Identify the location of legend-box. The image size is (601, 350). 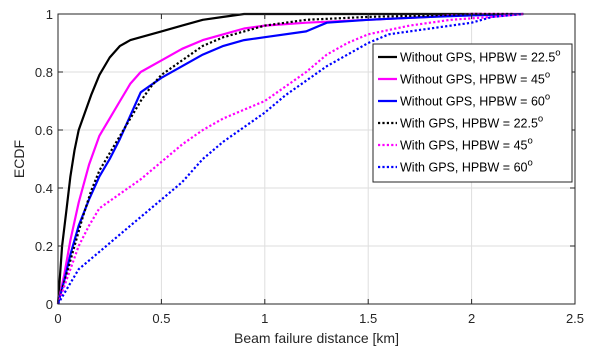
(472, 113).